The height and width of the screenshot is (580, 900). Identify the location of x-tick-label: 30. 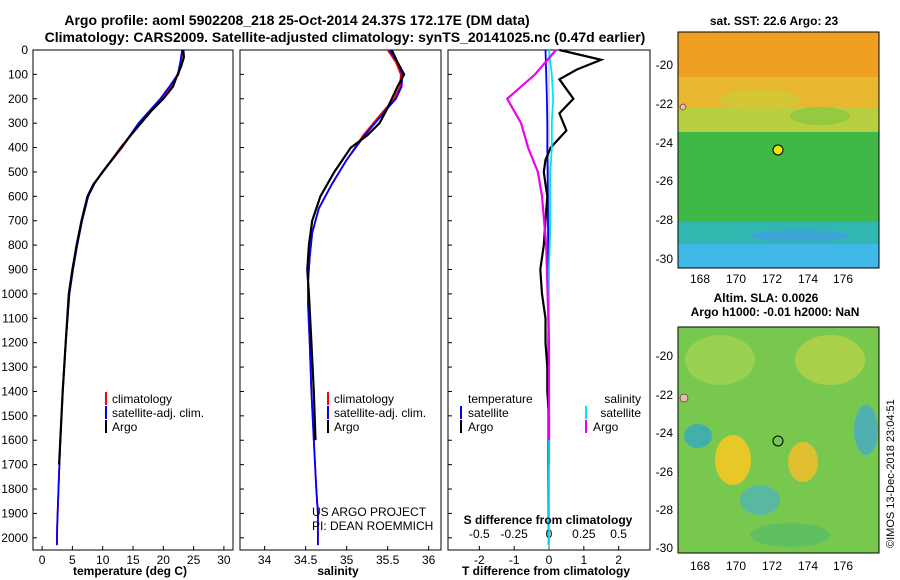
(224, 560).